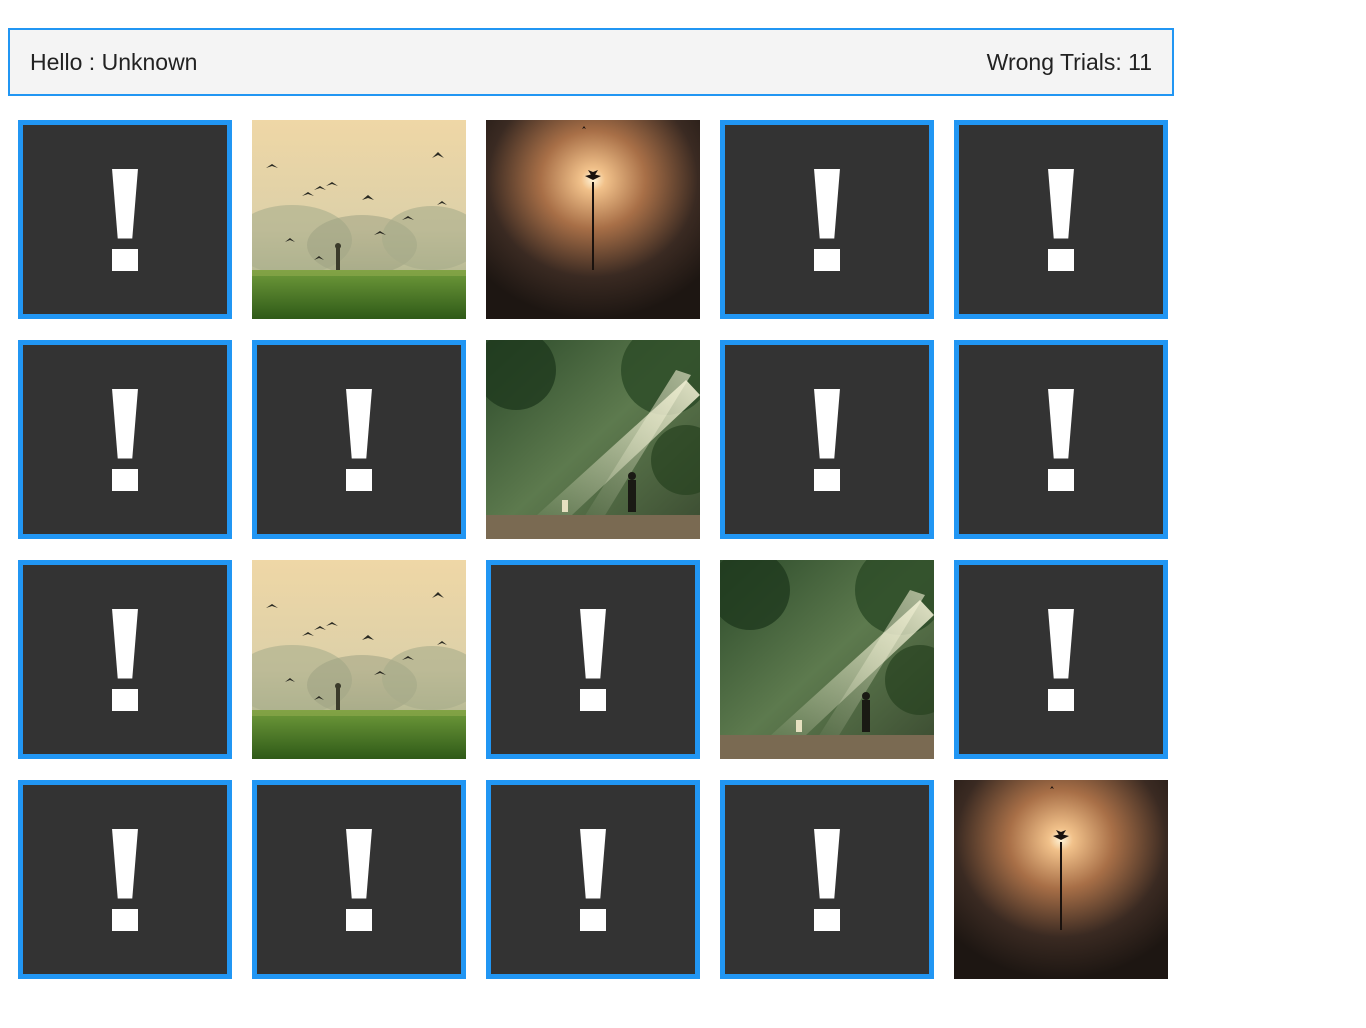 Image resolution: width=1366 pixels, height=1028 pixels. I want to click on wrong-trials-counter: Wrong Trials: 11, so click(1069, 61).